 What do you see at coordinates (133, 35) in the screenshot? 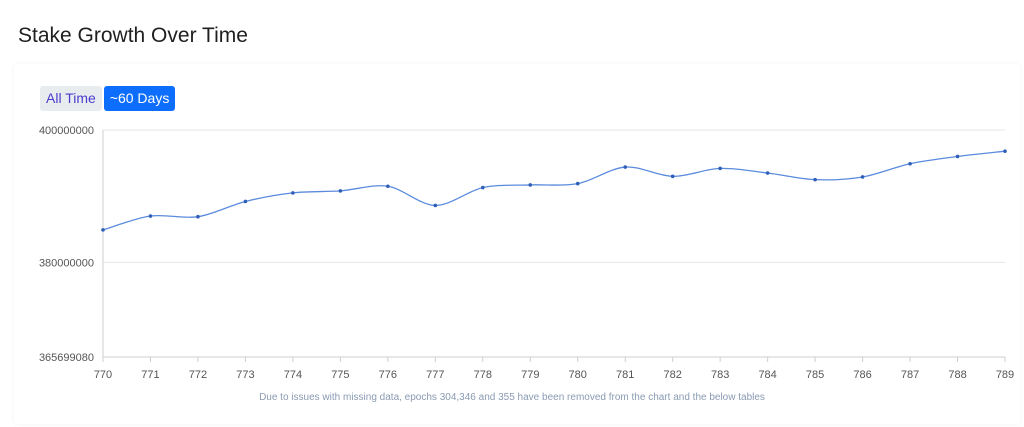
I see `page-title: Stake Growth Over Time` at bounding box center [133, 35].